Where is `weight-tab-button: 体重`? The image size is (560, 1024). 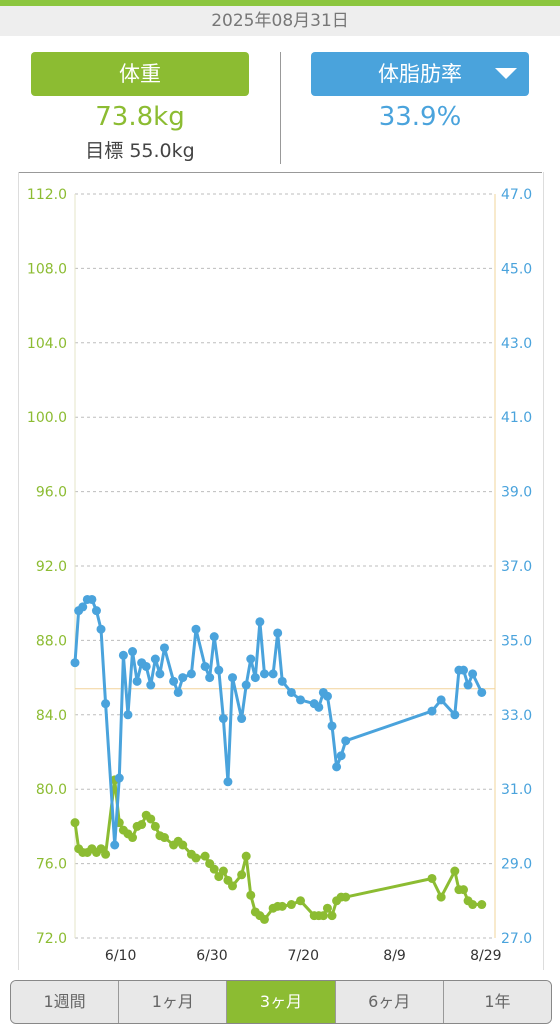
weight-tab-button: 体重 is located at coordinates (140, 74).